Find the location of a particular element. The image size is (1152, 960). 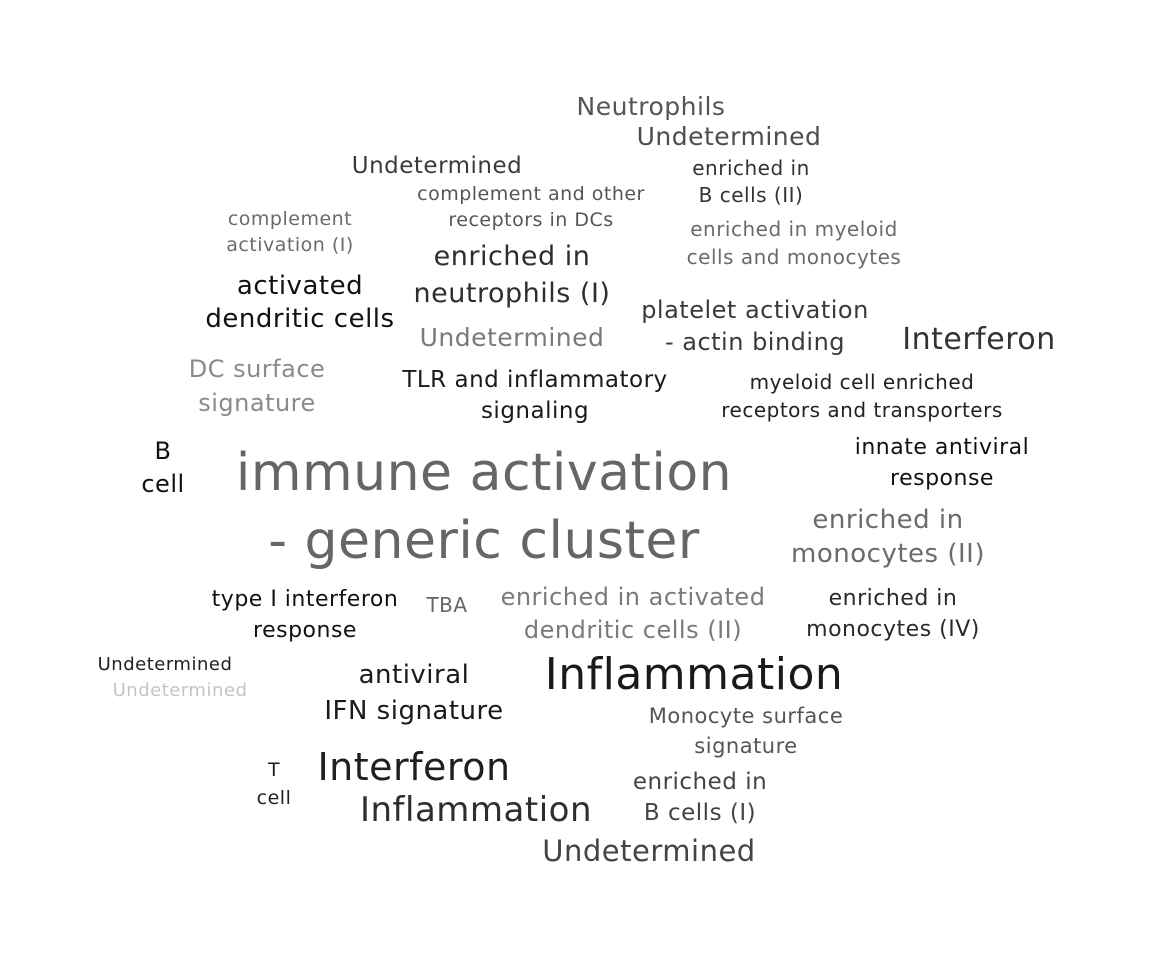

cloud-word-line: antiviral is located at coordinates (414, 675).